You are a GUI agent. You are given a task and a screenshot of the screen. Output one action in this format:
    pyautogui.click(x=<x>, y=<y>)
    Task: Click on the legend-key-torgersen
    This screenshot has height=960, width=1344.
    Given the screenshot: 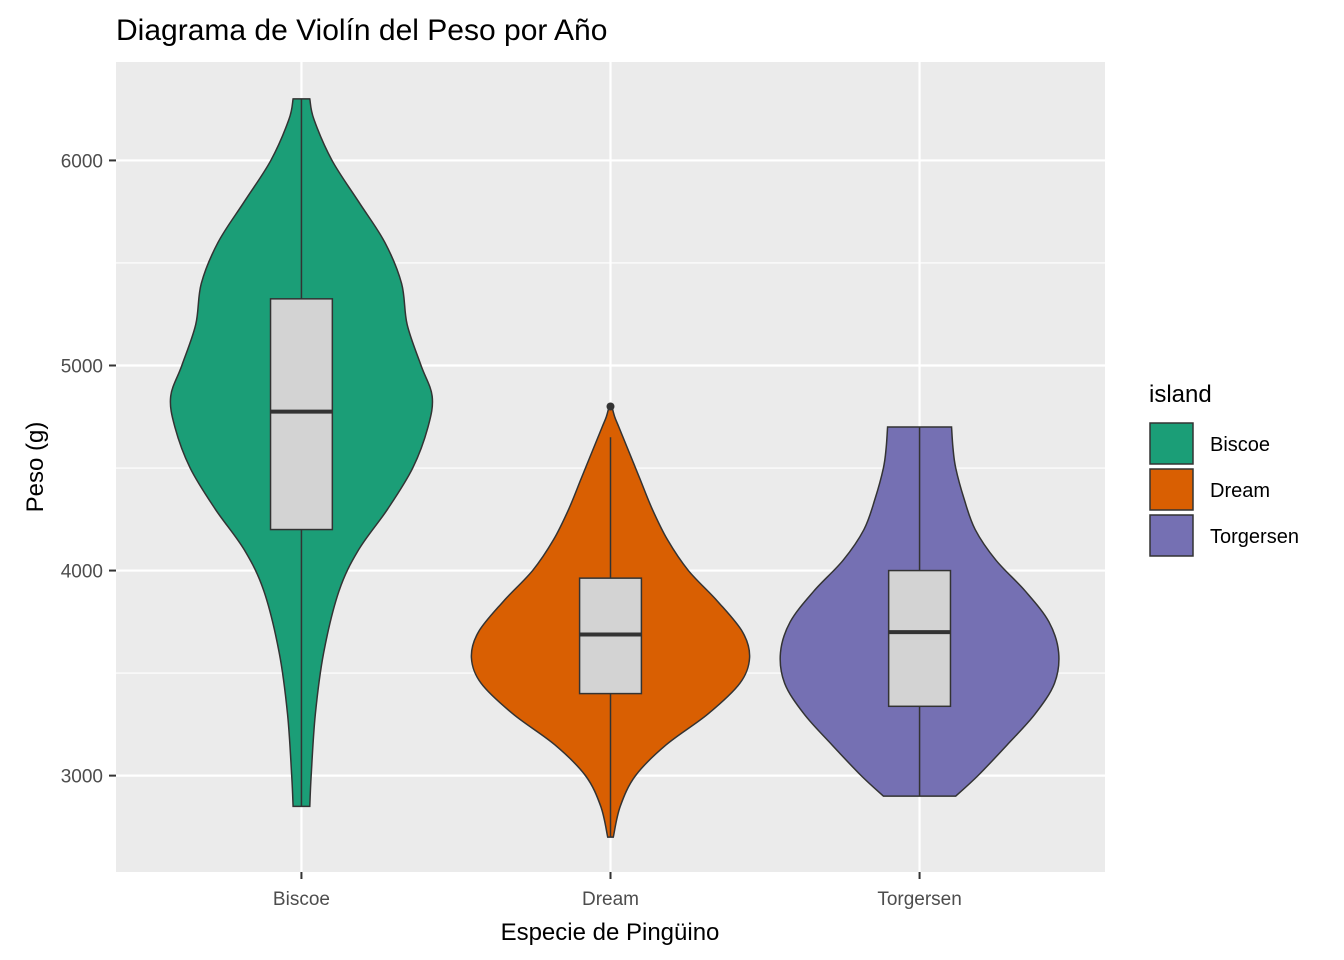 What is the action you would take?
    pyautogui.click(x=1171, y=535)
    